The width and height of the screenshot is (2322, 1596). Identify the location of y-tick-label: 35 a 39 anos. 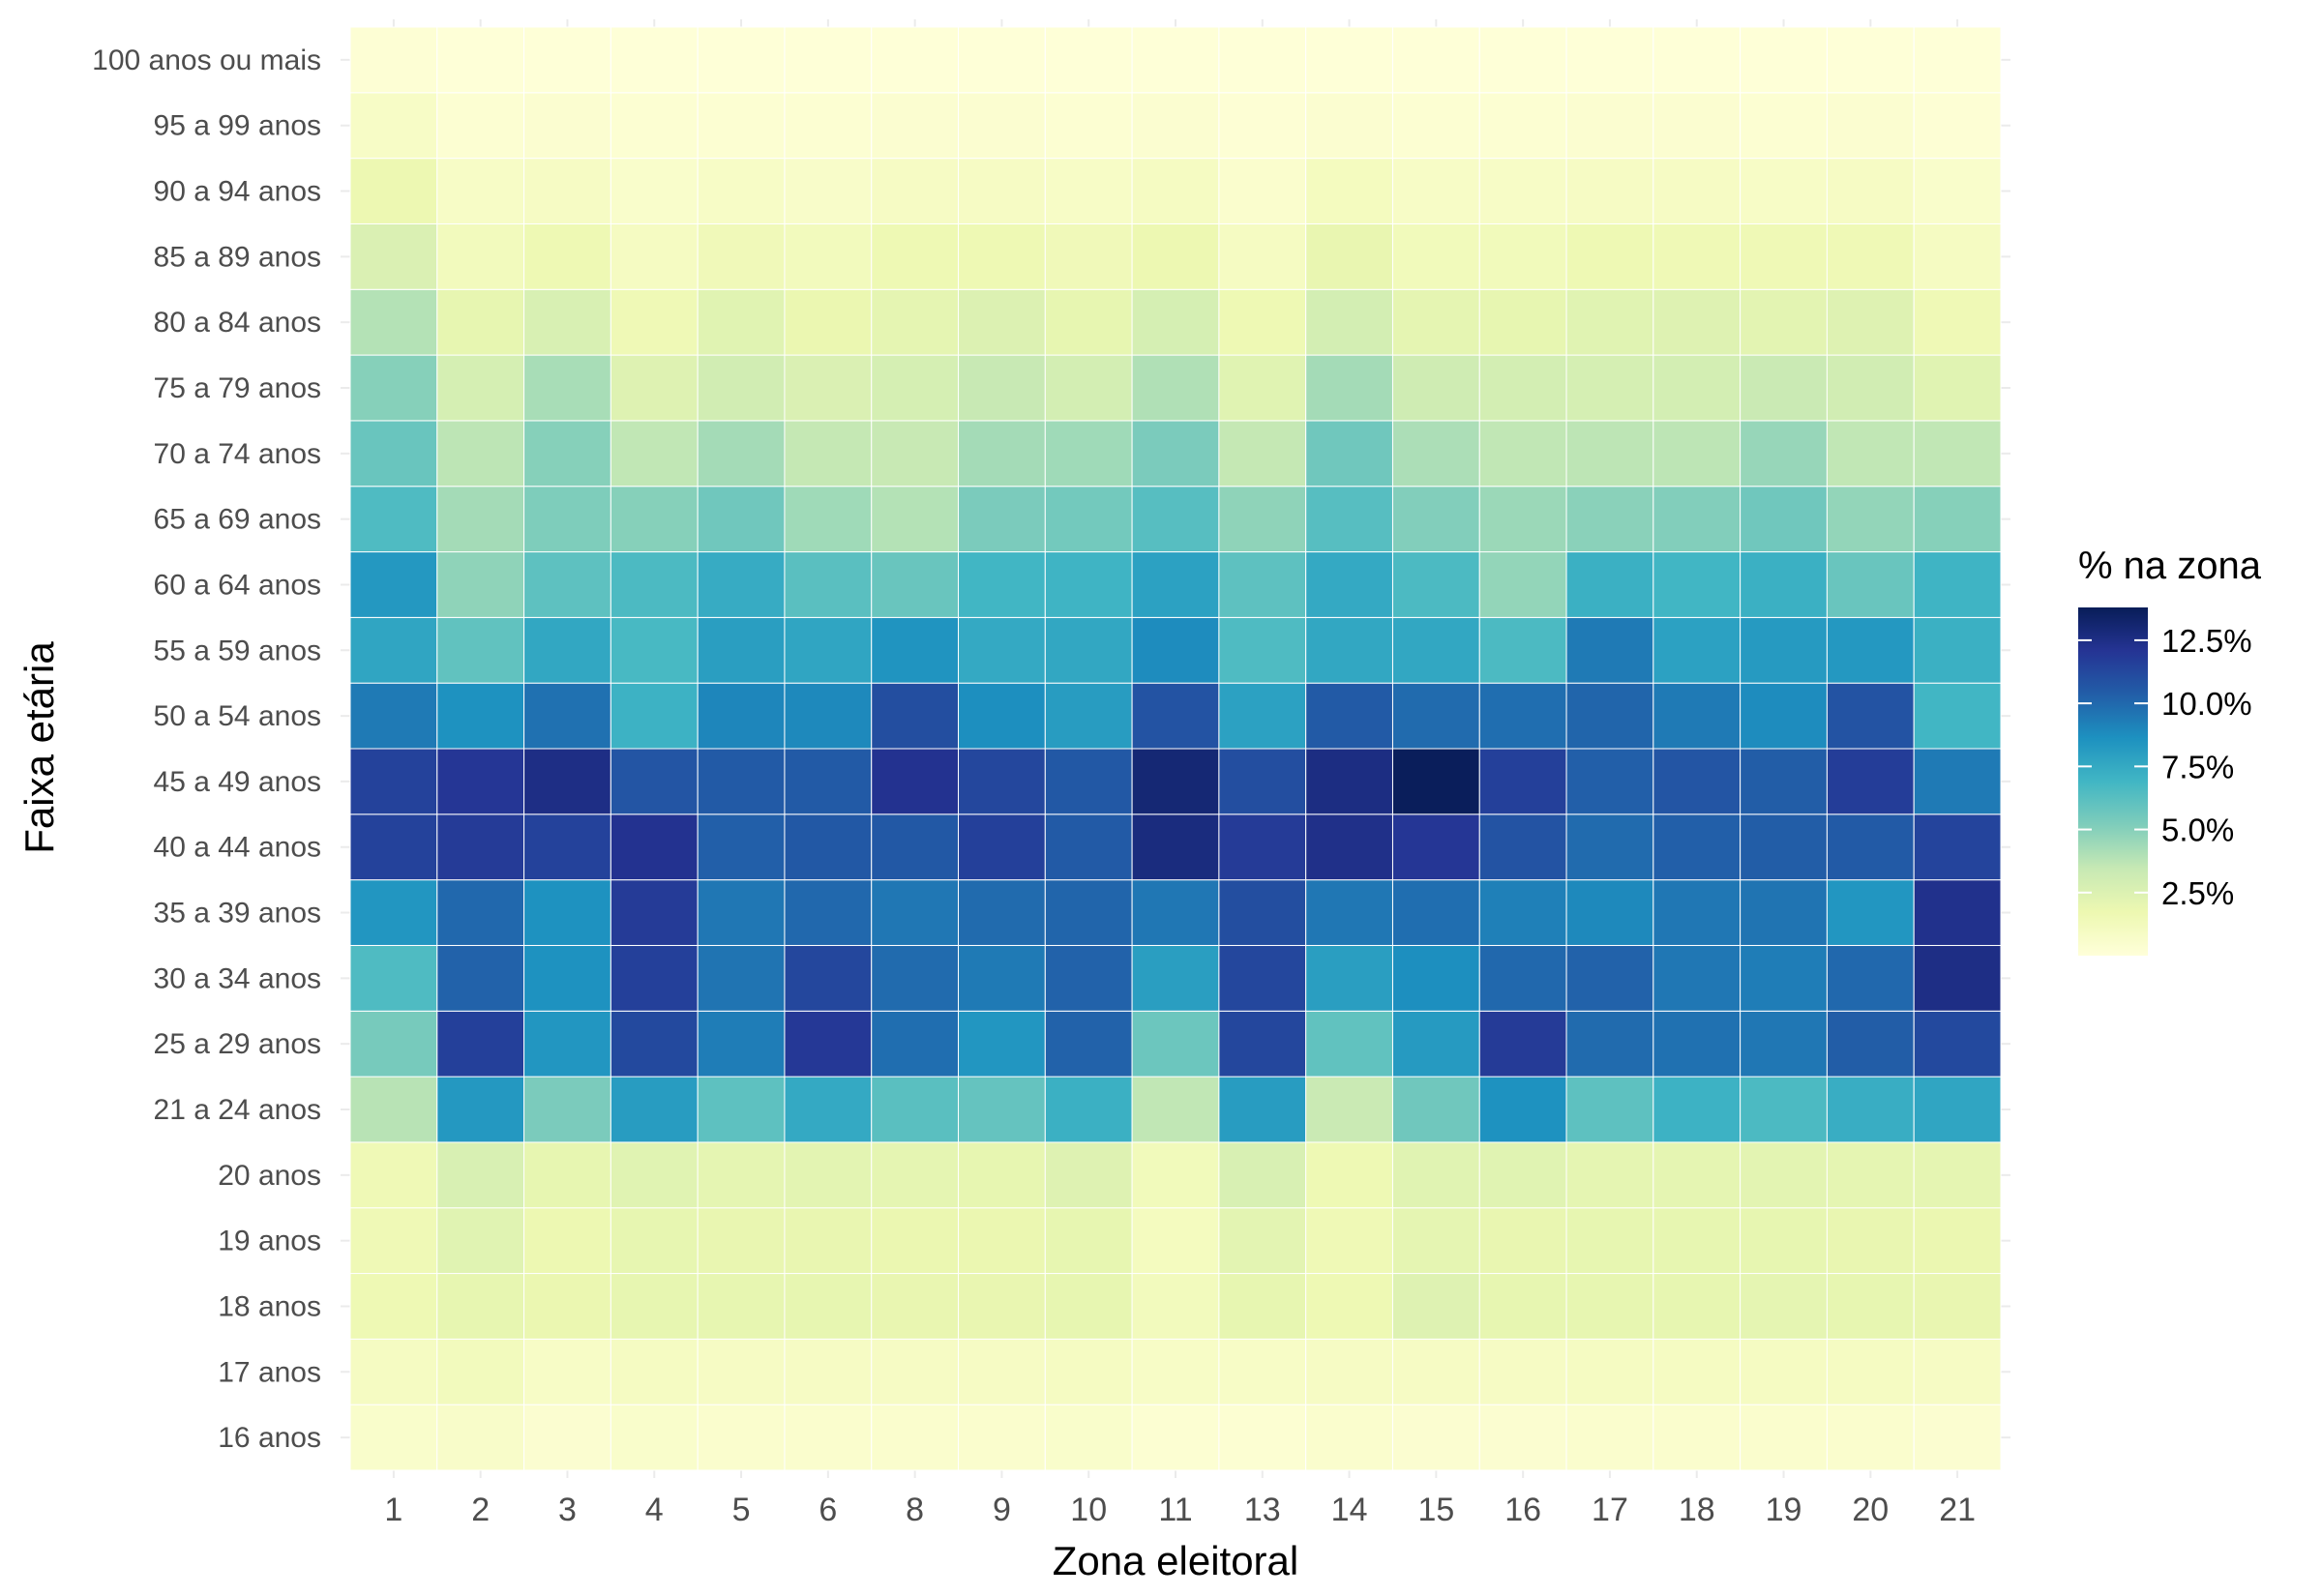
(237, 914).